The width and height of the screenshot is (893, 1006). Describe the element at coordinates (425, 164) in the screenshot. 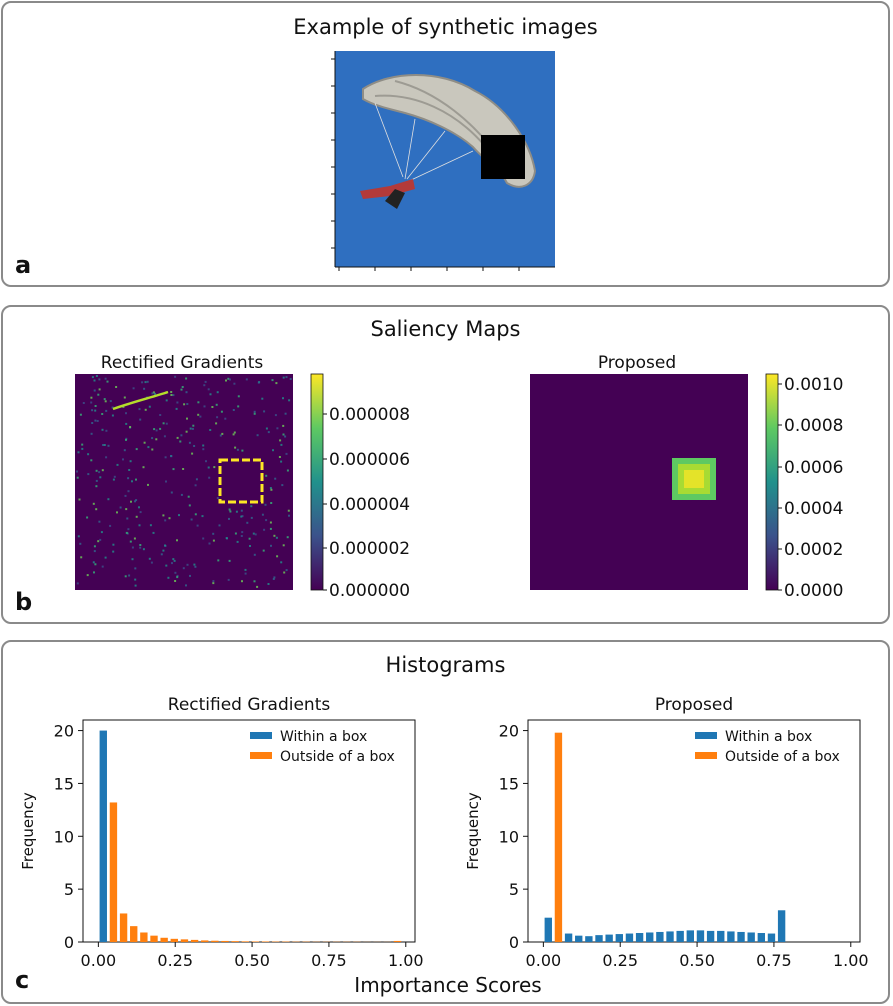

I see `image-axis-ticks` at that location.